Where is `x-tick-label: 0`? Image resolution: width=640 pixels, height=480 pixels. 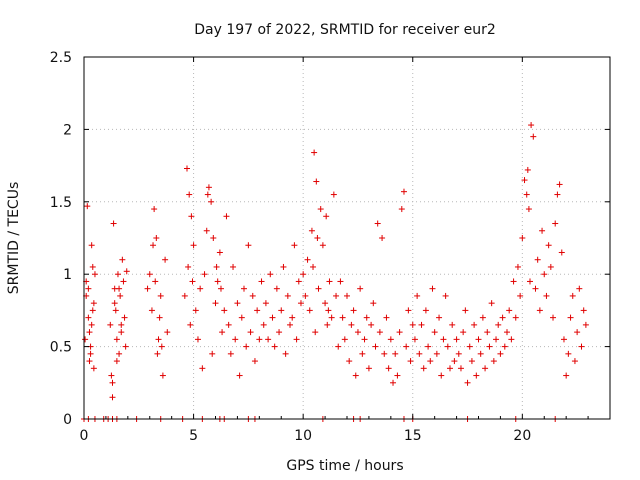
x-tick-label: 0 is located at coordinates (84, 436).